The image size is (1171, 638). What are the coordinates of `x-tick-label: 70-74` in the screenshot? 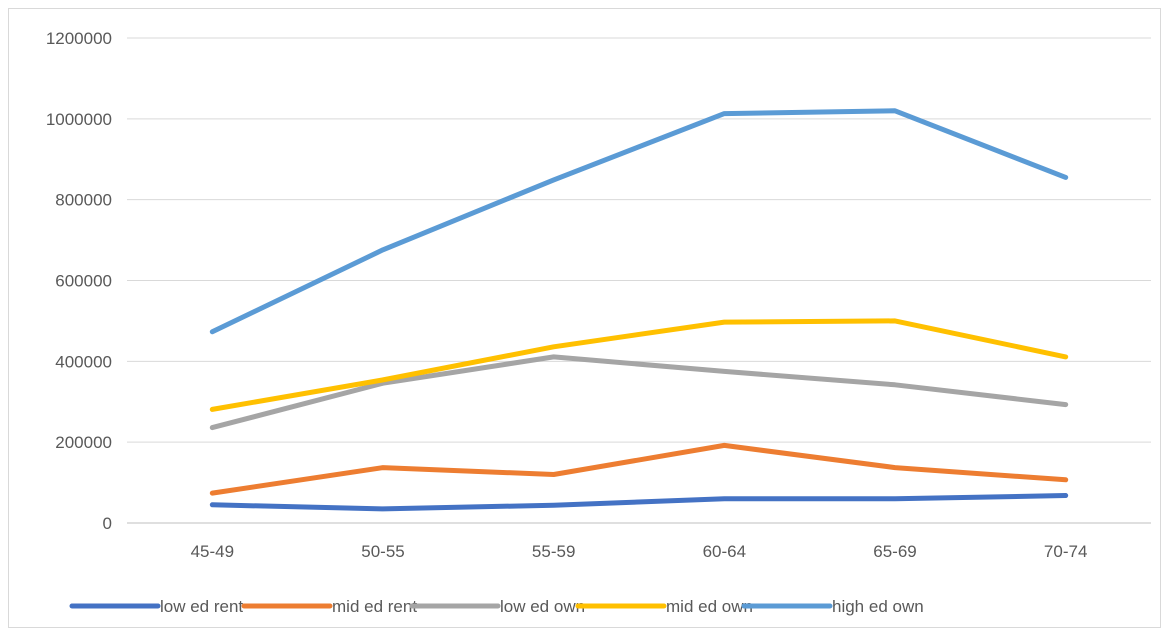 It's located at (1065, 551).